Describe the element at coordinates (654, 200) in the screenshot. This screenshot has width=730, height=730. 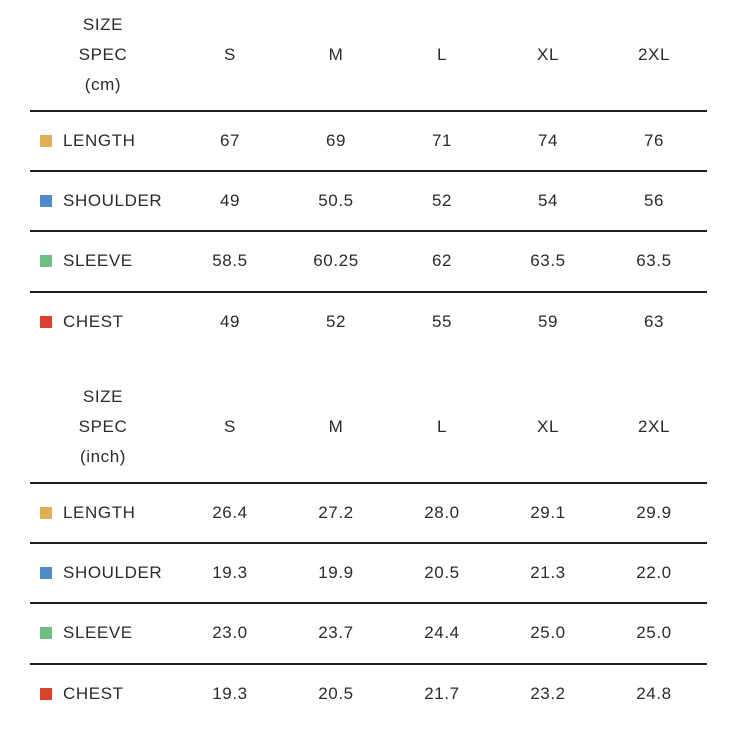
I see `table-cell: 56` at that location.